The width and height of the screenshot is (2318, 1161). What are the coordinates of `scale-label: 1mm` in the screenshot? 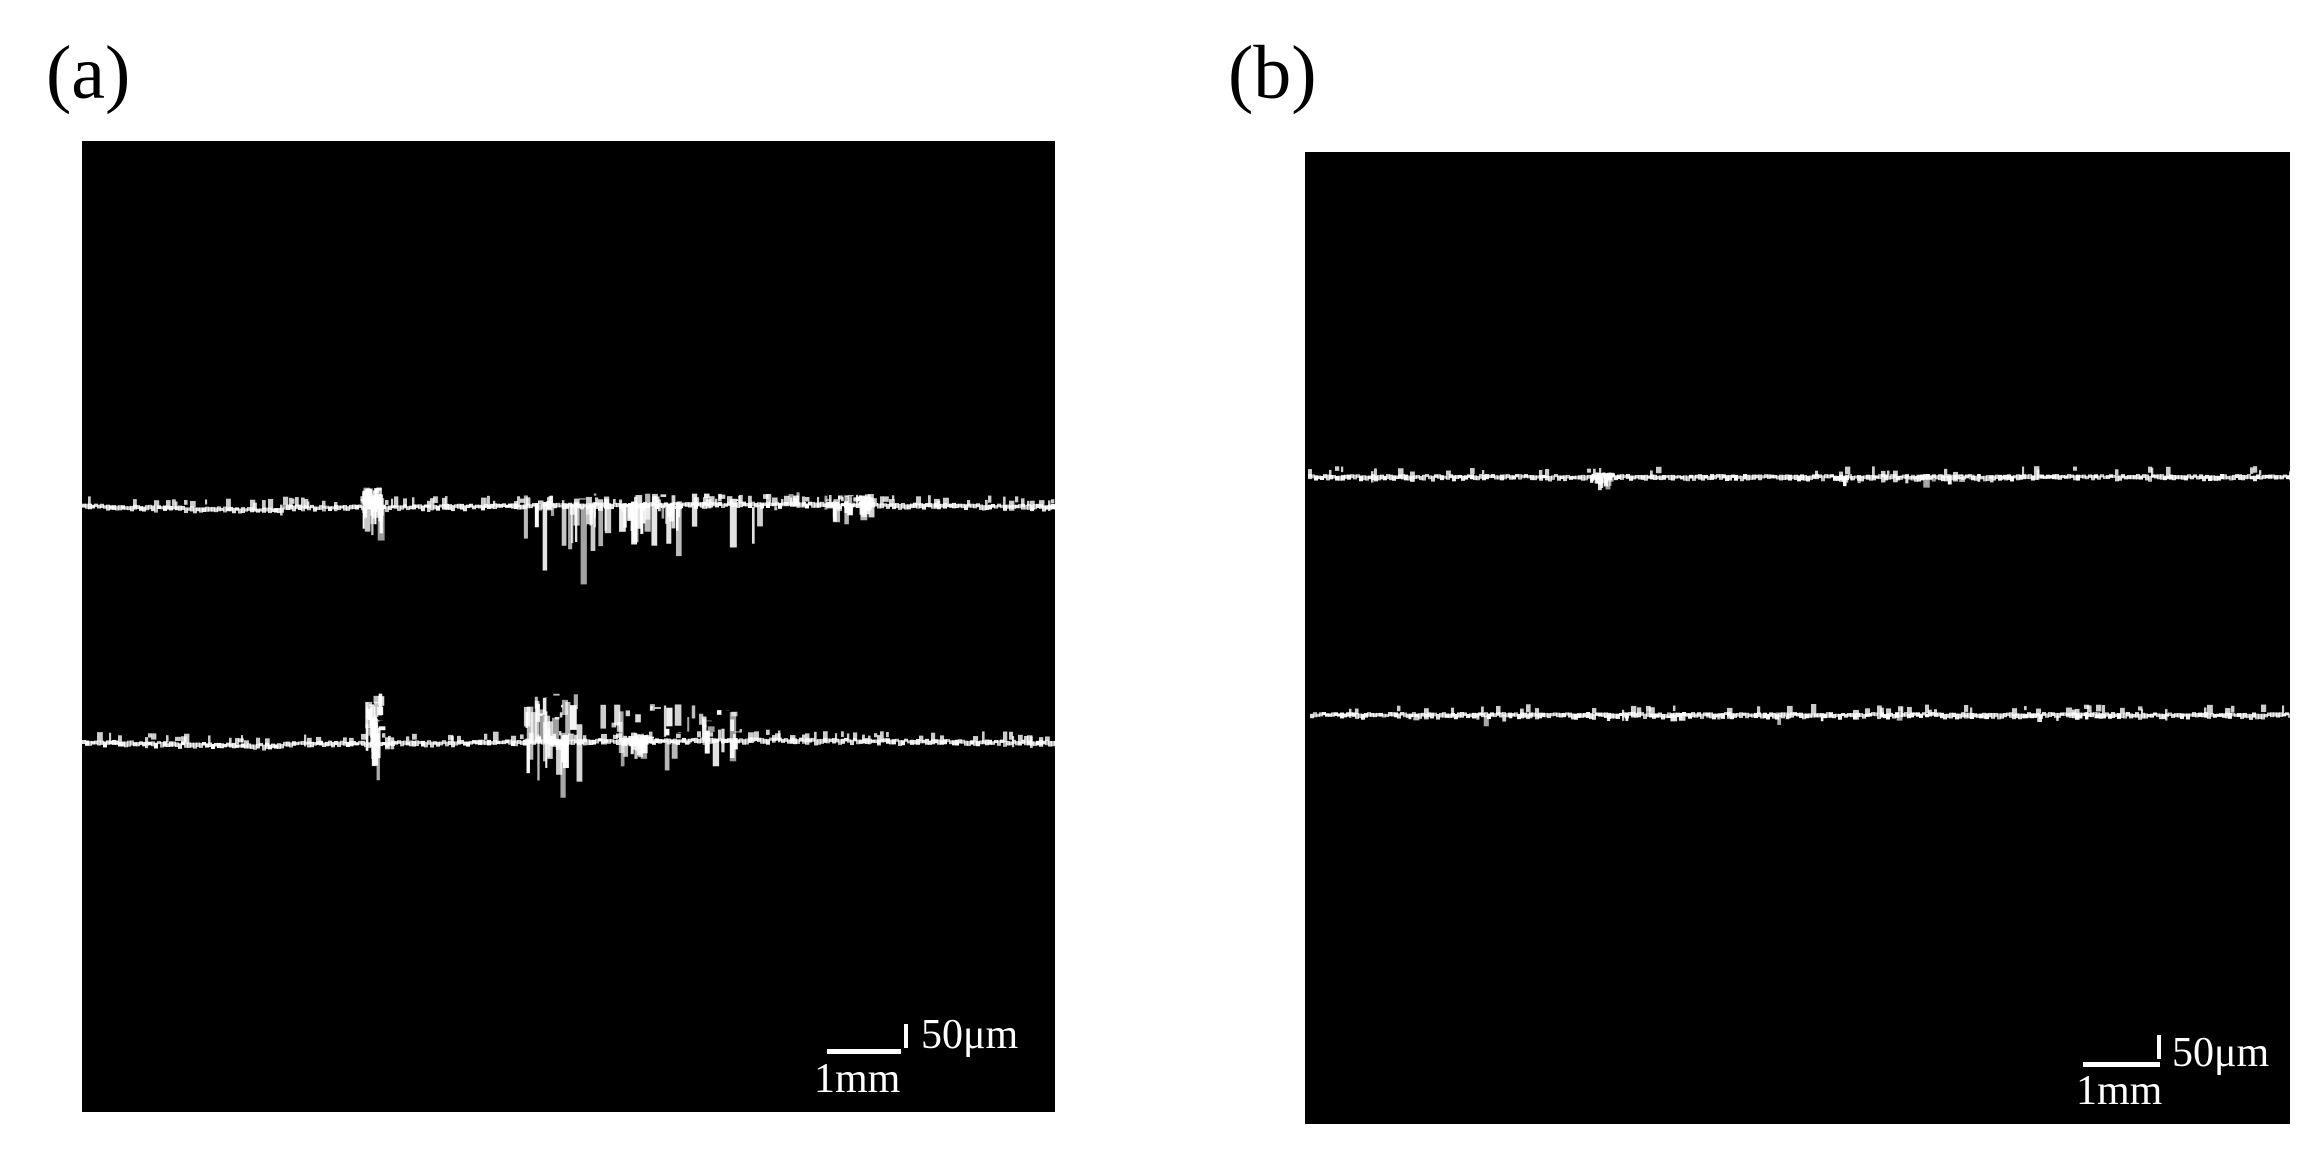 It's located at (857, 1079).